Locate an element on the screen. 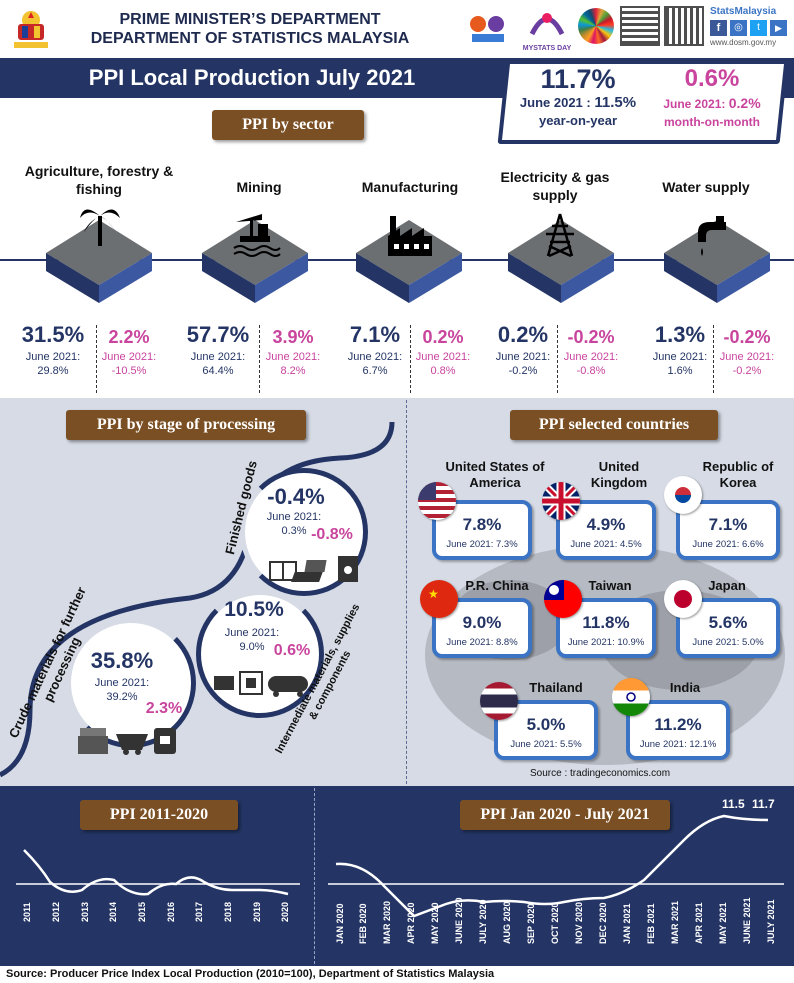  month-label: JUNE 2021 is located at coordinates (747, 920).